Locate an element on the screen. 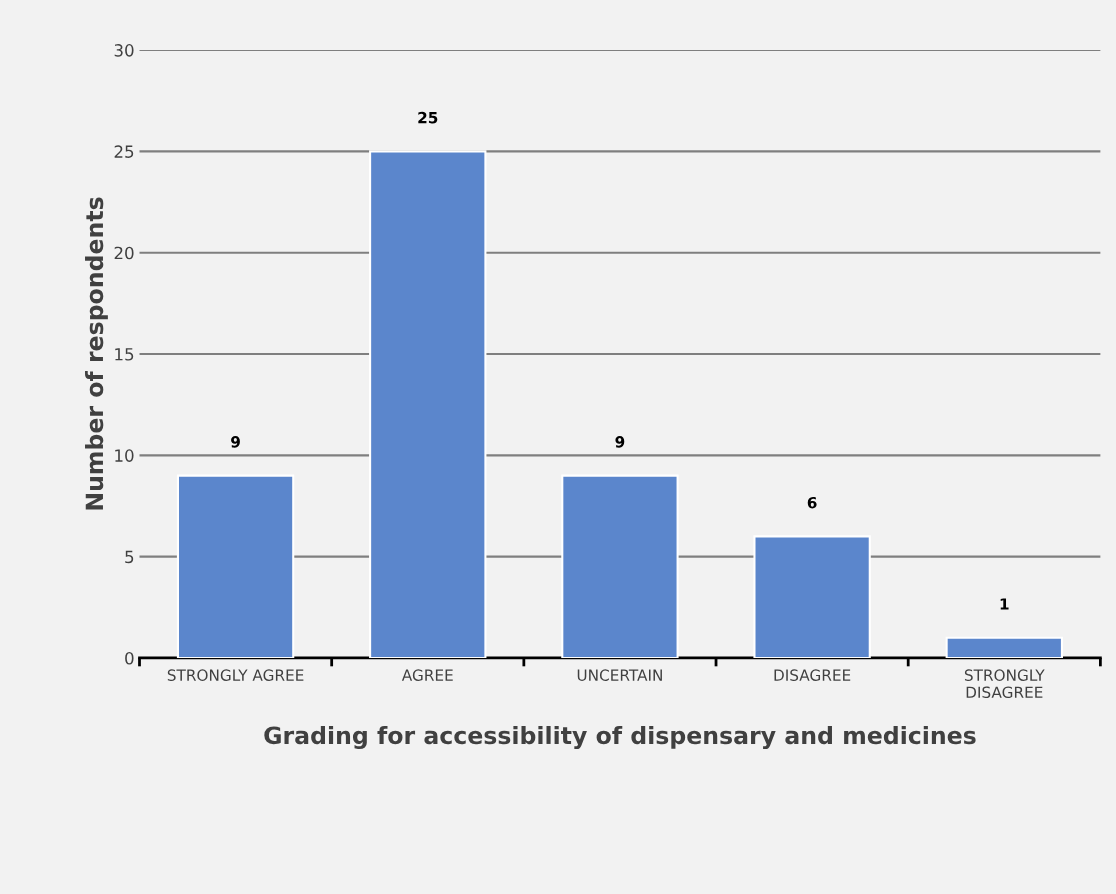  y-tick-label: 20 is located at coordinates (124, 253).